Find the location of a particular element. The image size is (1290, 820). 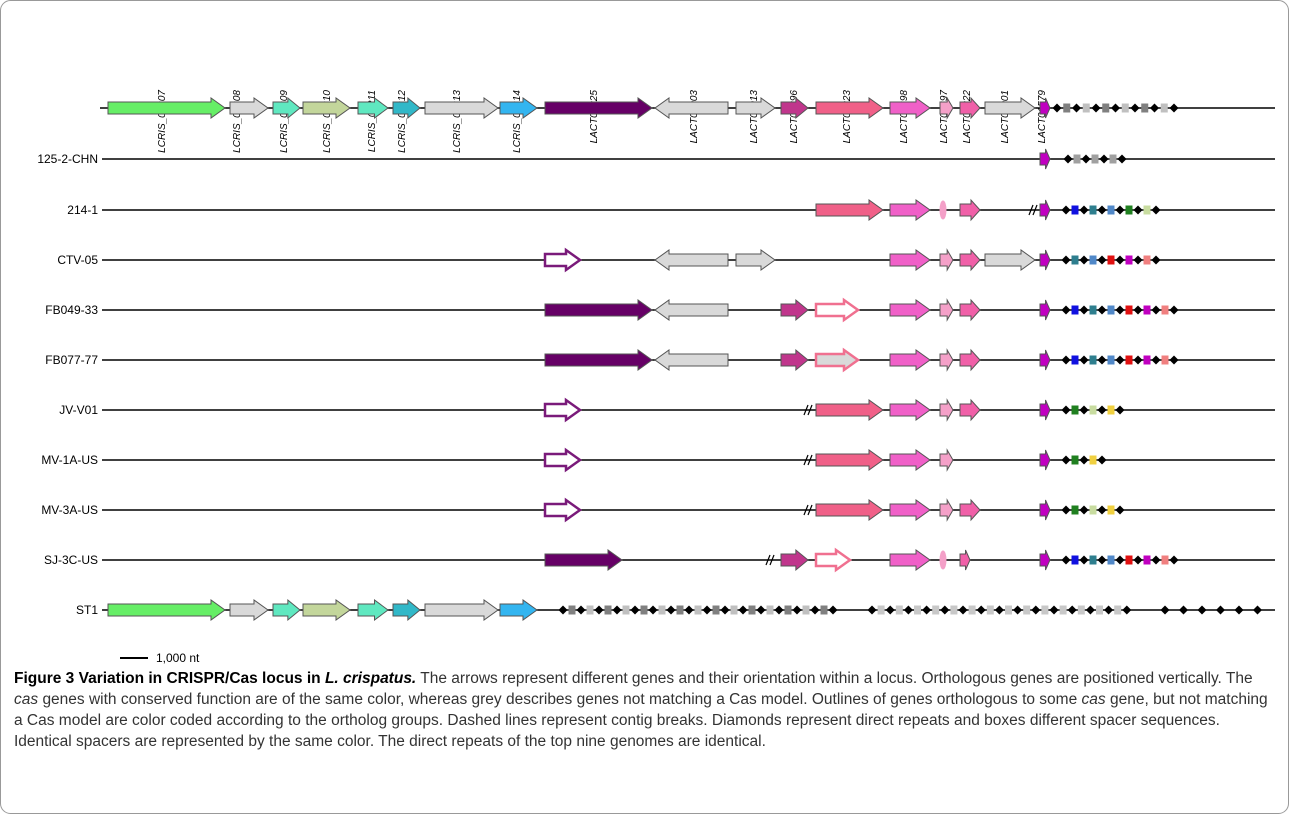

genome-label: MV-1A-US is located at coordinates (69, 460).